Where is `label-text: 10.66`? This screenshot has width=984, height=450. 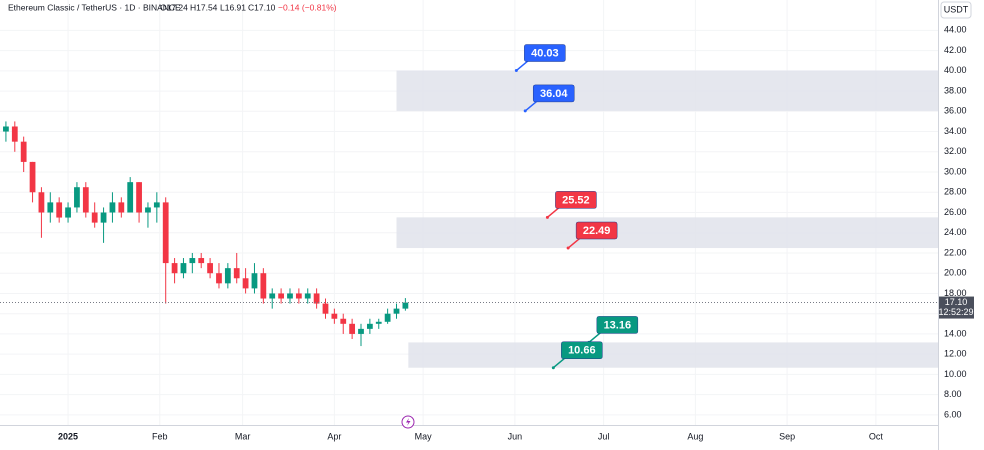
label-text: 10.66 is located at coordinates (582, 351).